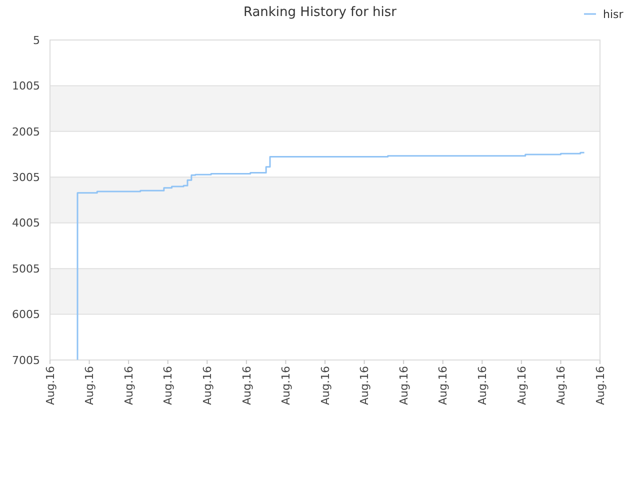 The height and width of the screenshot is (480, 640). Describe the element at coordinates (26, 360) in the screenshot. I see `y-tick-label: 7005` at that location.